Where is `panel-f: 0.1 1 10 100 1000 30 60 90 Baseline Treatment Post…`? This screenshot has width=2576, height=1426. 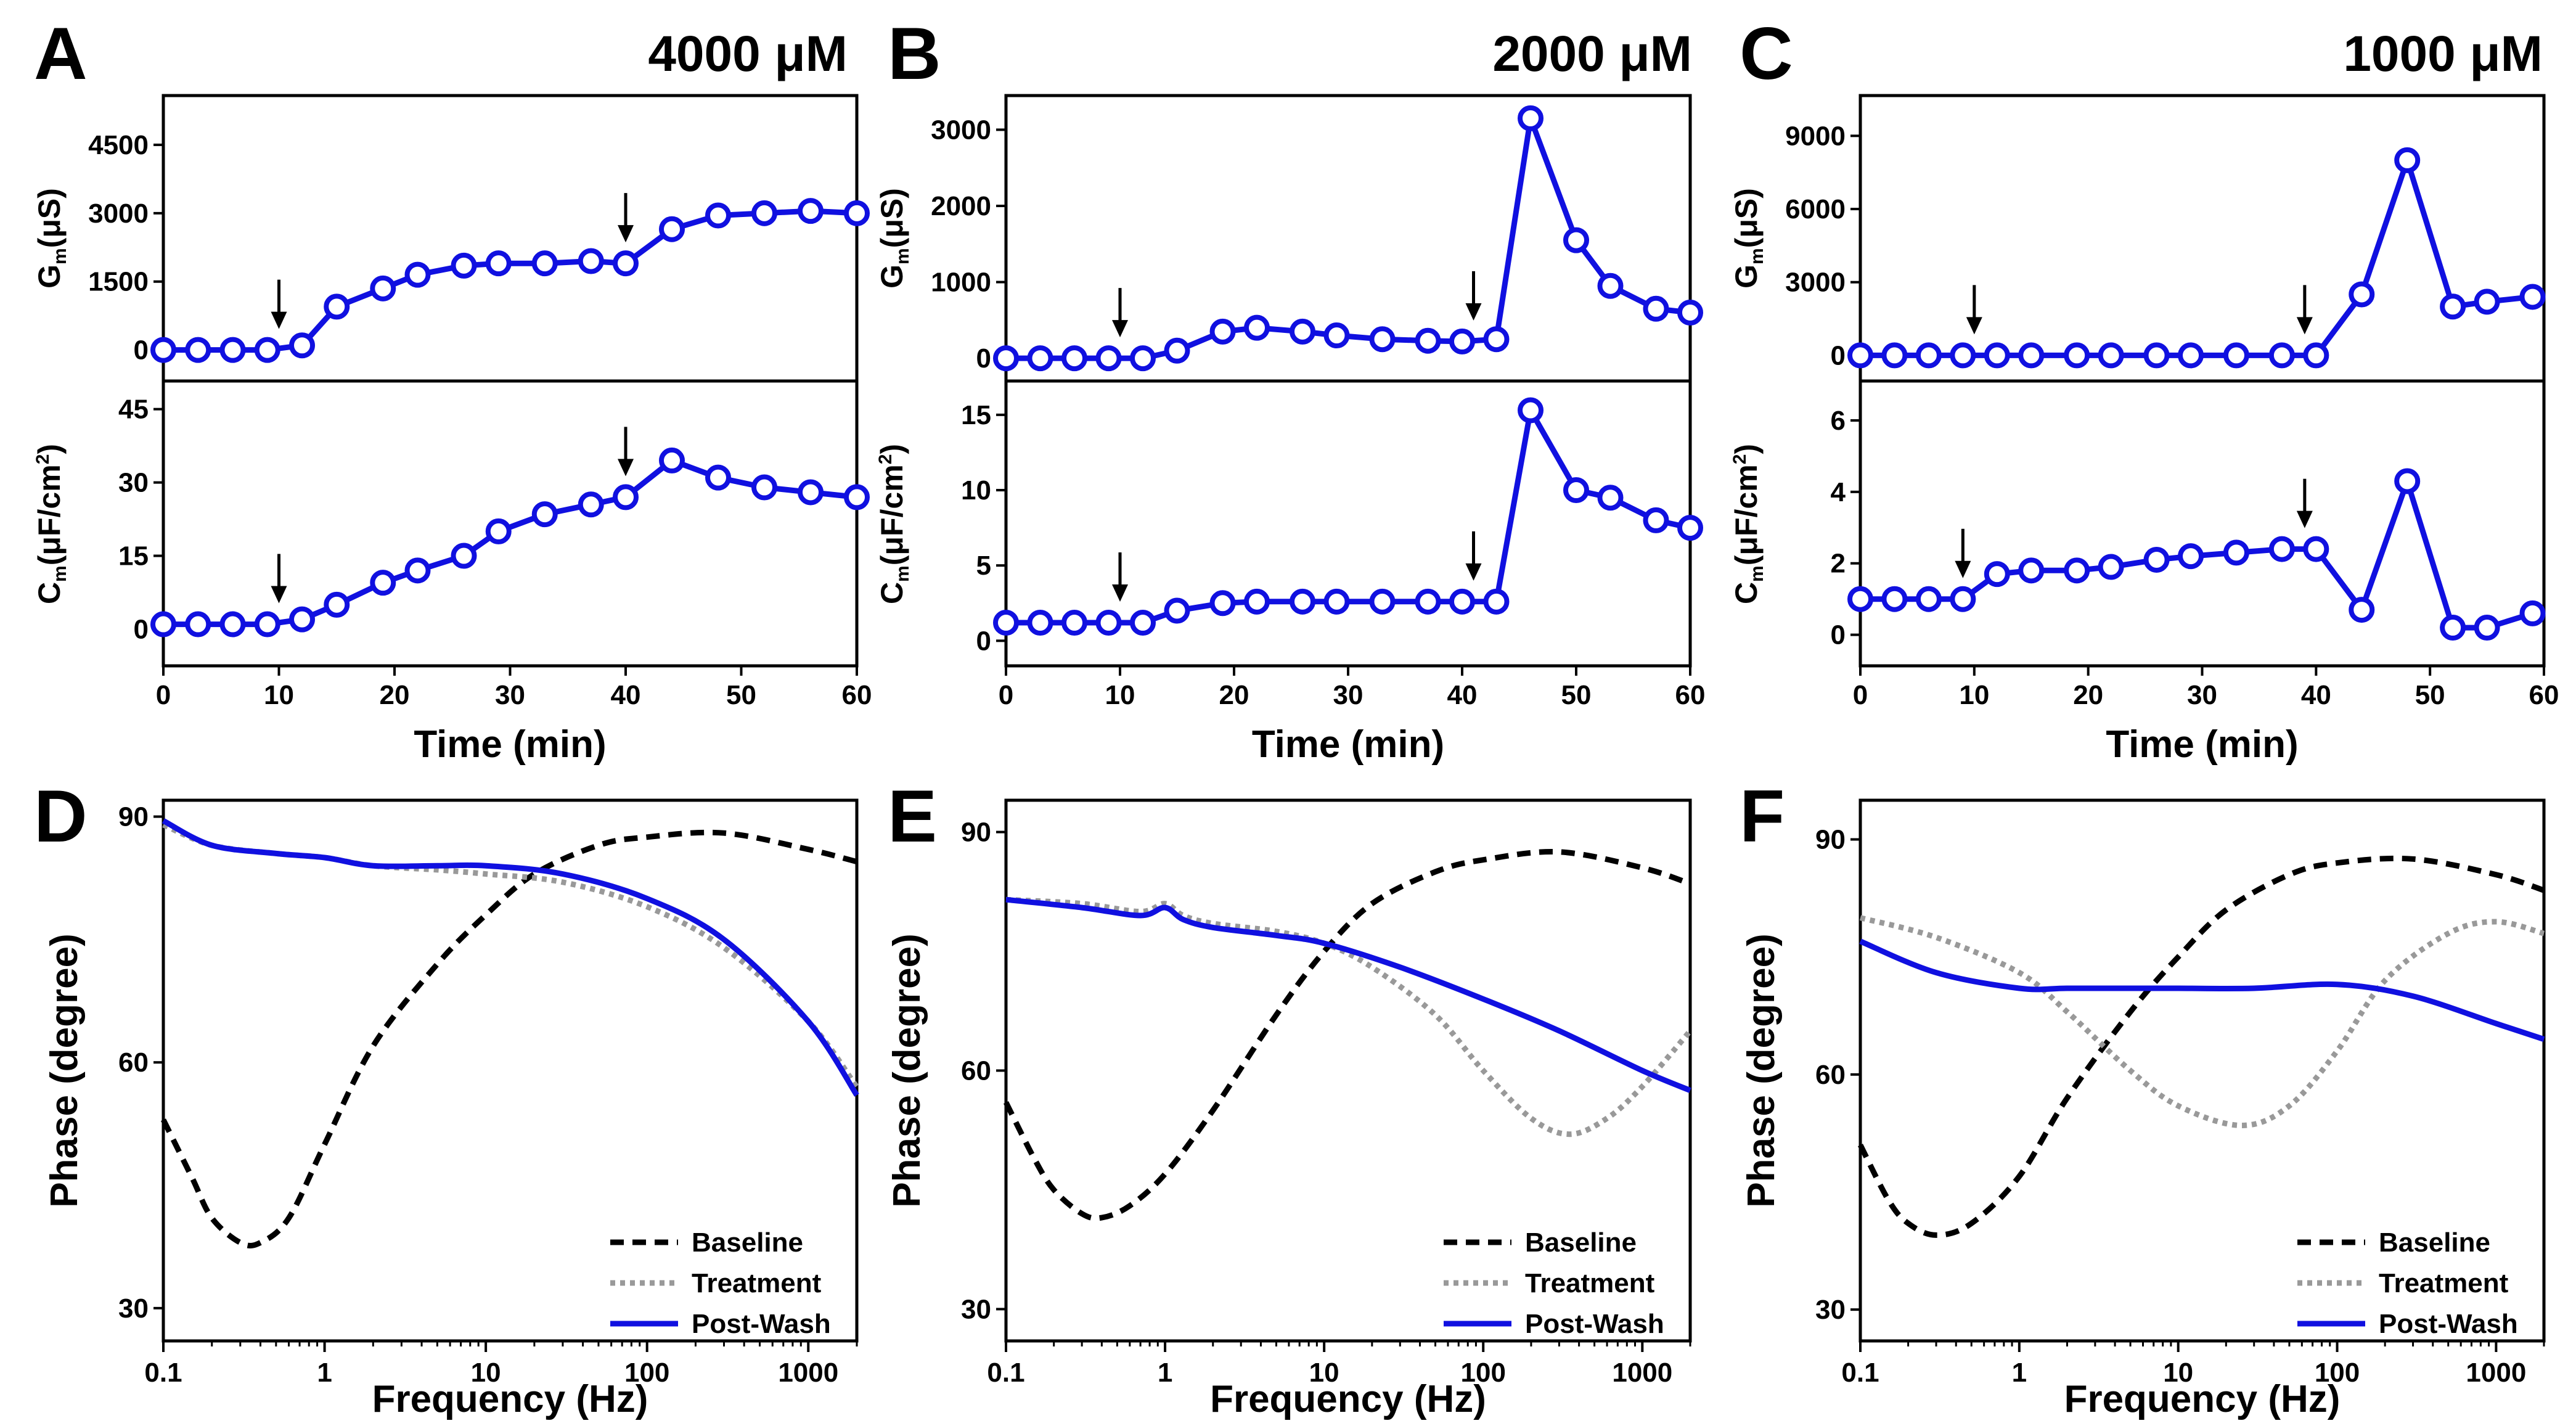
panel-f: 0.1 1 10 100 1000 30 60 90 Baseline Treatment Post… is located at coordinates (2143, 1097).